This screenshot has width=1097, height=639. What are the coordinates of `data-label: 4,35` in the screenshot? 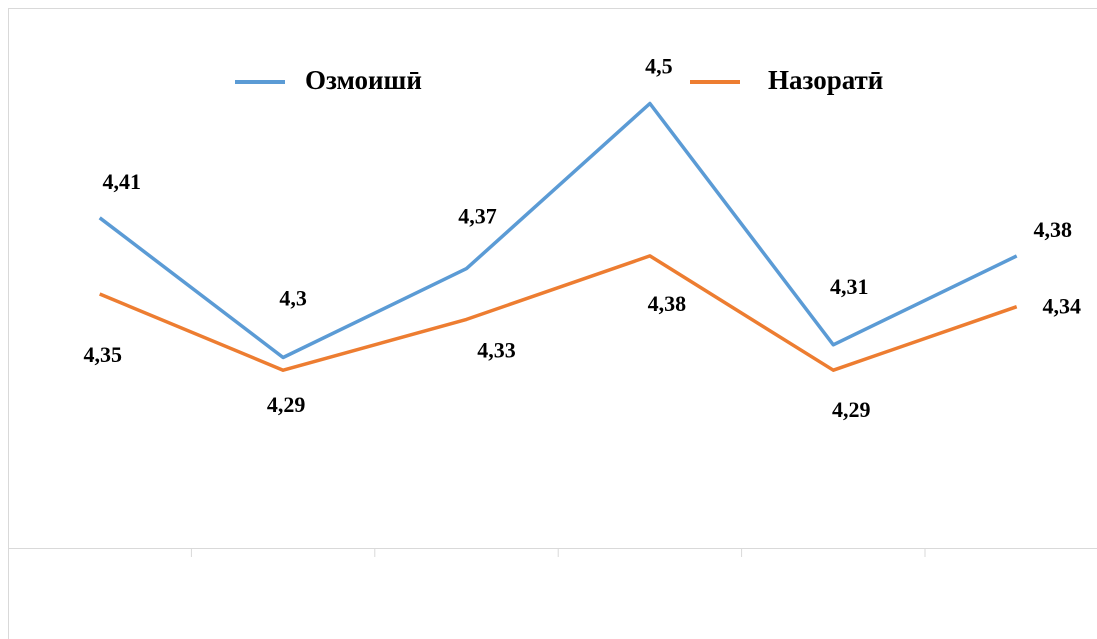 It's located at (102, 354).